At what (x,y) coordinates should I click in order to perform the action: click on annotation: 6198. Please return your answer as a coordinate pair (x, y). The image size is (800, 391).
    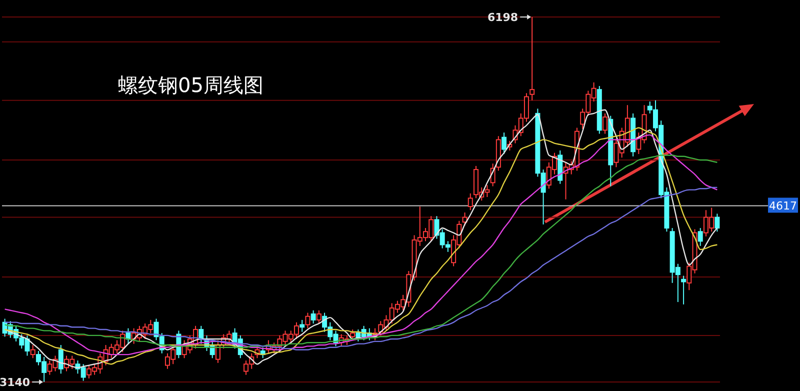
    Looking at the image, I should click on (502, 17).